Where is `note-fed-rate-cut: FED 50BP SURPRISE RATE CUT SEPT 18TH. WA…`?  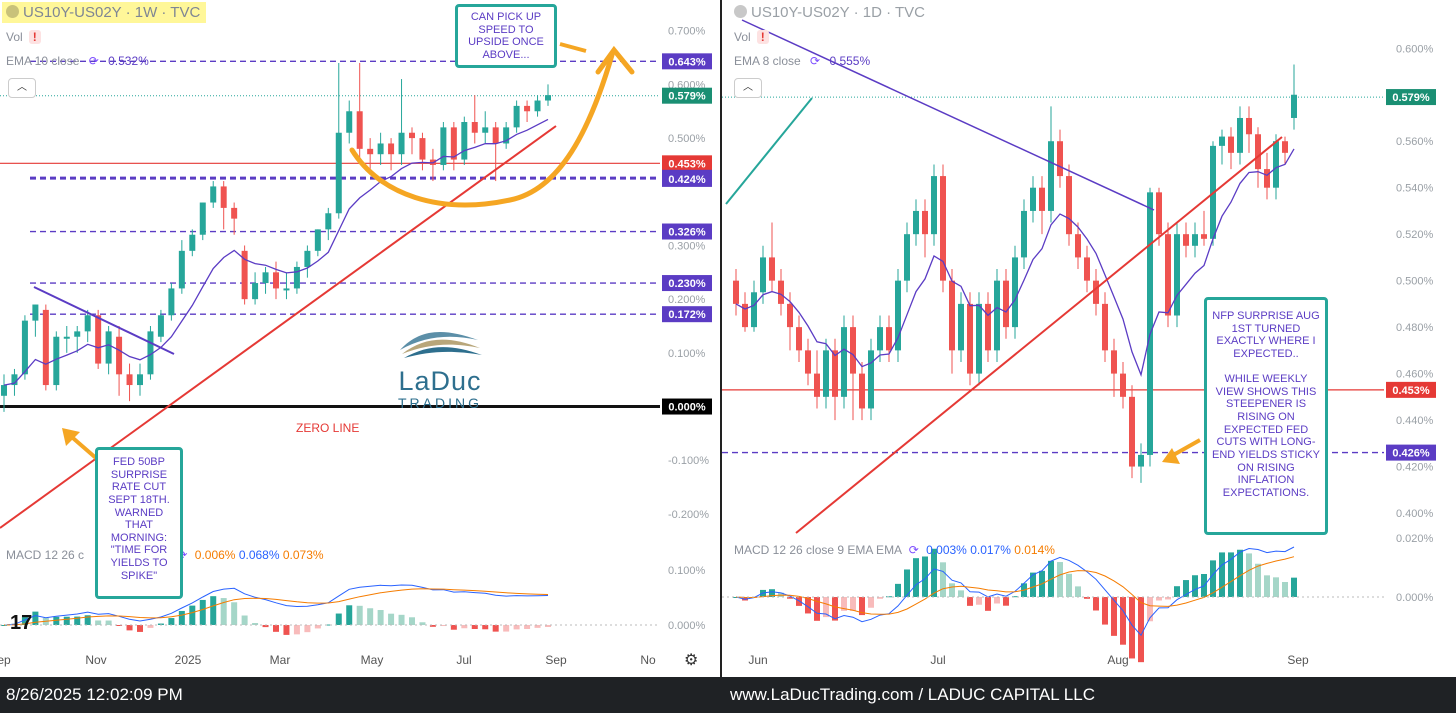 note-fed-rate-cut: FED 50BP SURPRISE RATE CUT SEPT 18TH. WA… is located at coordinates (139, 523).